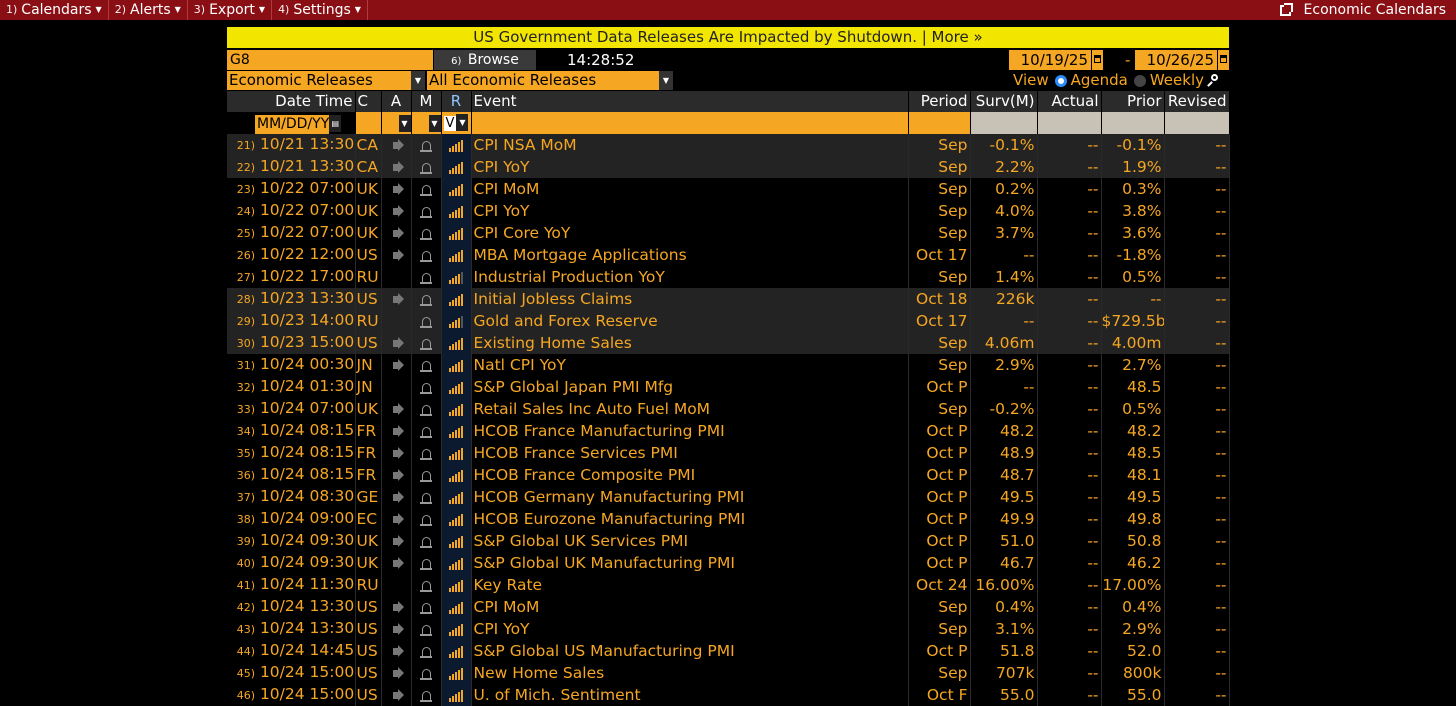 The width and height of the screenshot is (1456, 706). What do you see at coordinates (1004, 123) in the screenshot?
I see `survey-filter` at bounding box center [1004, 123].